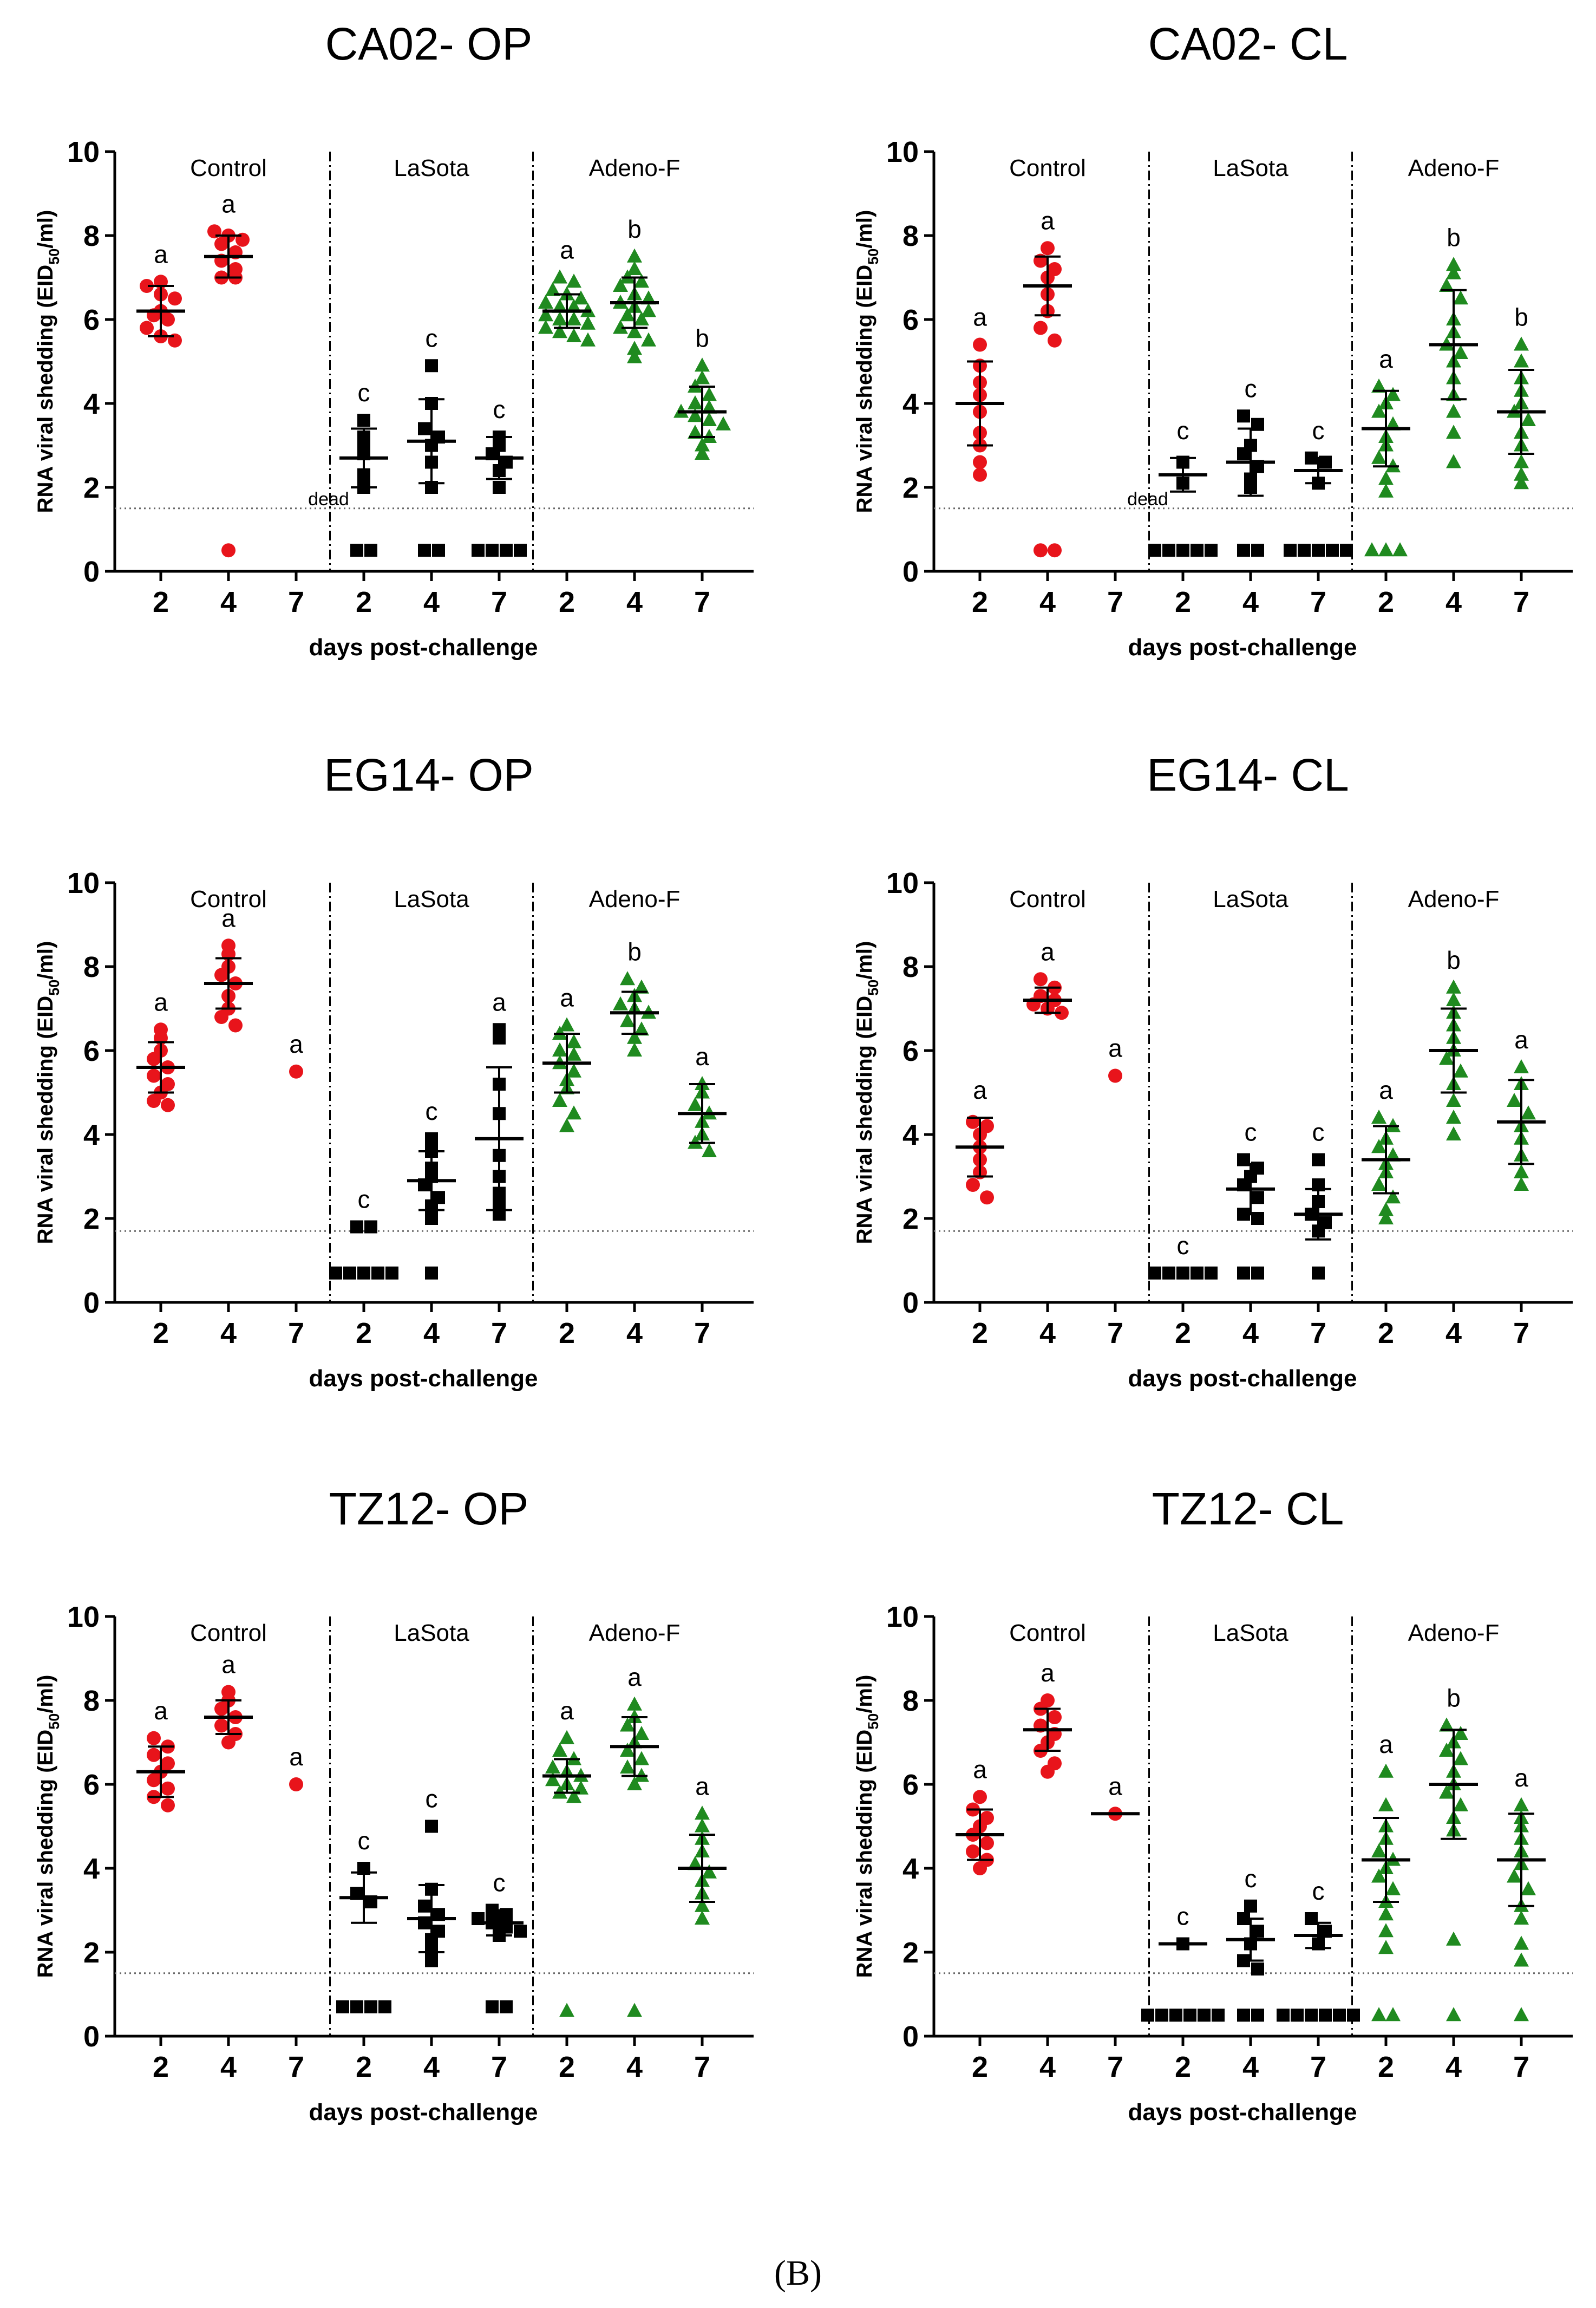  What do you see at coordinates (1242, 647) in the screenshot?
I see `x-axis-label: days post-challenge` at bounding box center [1242, 647].